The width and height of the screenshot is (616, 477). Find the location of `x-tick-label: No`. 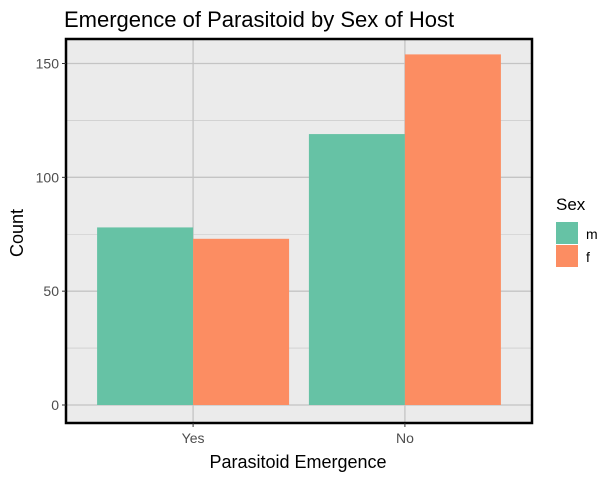

x-tick-label: No is located at coordinates (405, 438).